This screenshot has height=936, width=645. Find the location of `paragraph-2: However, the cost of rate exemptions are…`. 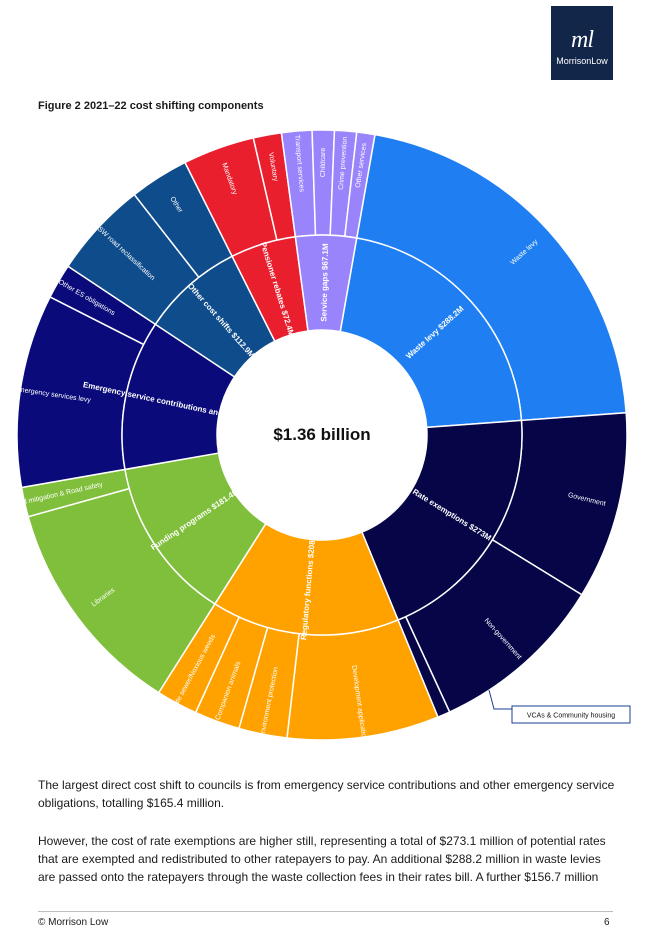

paragraph-2: However, the cost of rate exemptions are… is located at coordinates (322, 859).